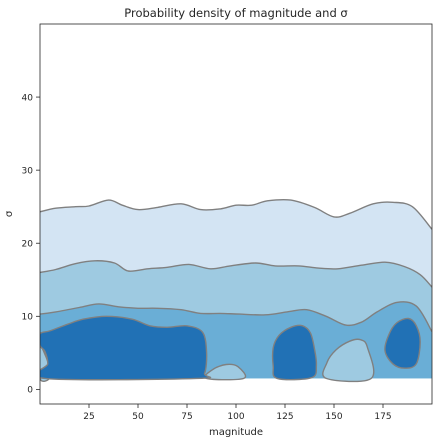 This screenshot has height=443, width=438. Describe the element at coordinates (28, 98) in the screenshot. I see `y-tick-label: 40` at that location.